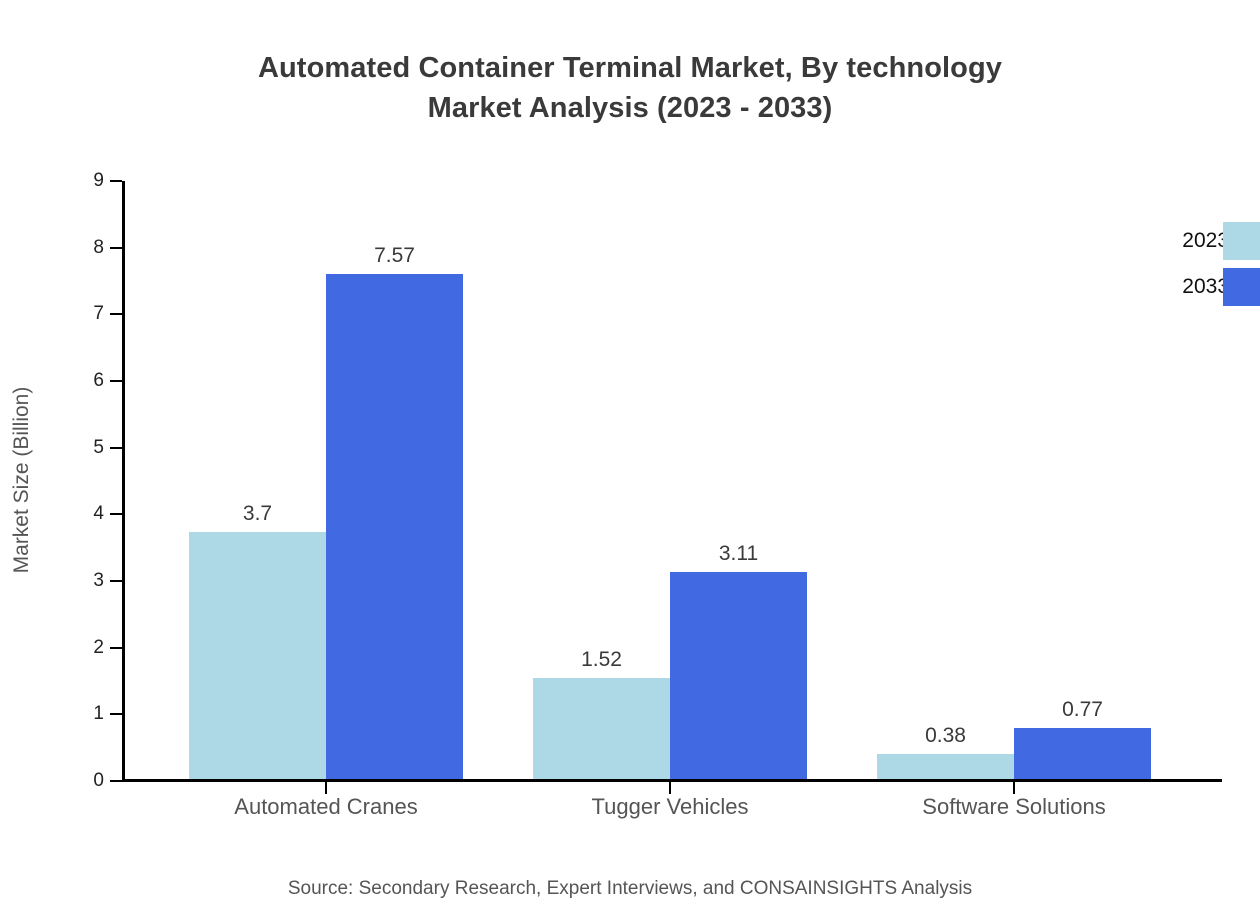 The image size is (1260, 920). What do you see at coordinates (394, 511) in the screenshot?
I see `bar: 7.57` at bounding box center [394, 511].